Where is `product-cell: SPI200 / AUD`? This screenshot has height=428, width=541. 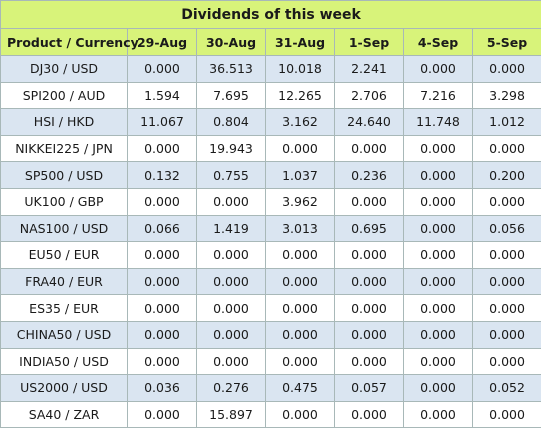 product-cell: SPI200 / AUD is located at coordinates (64, 95).